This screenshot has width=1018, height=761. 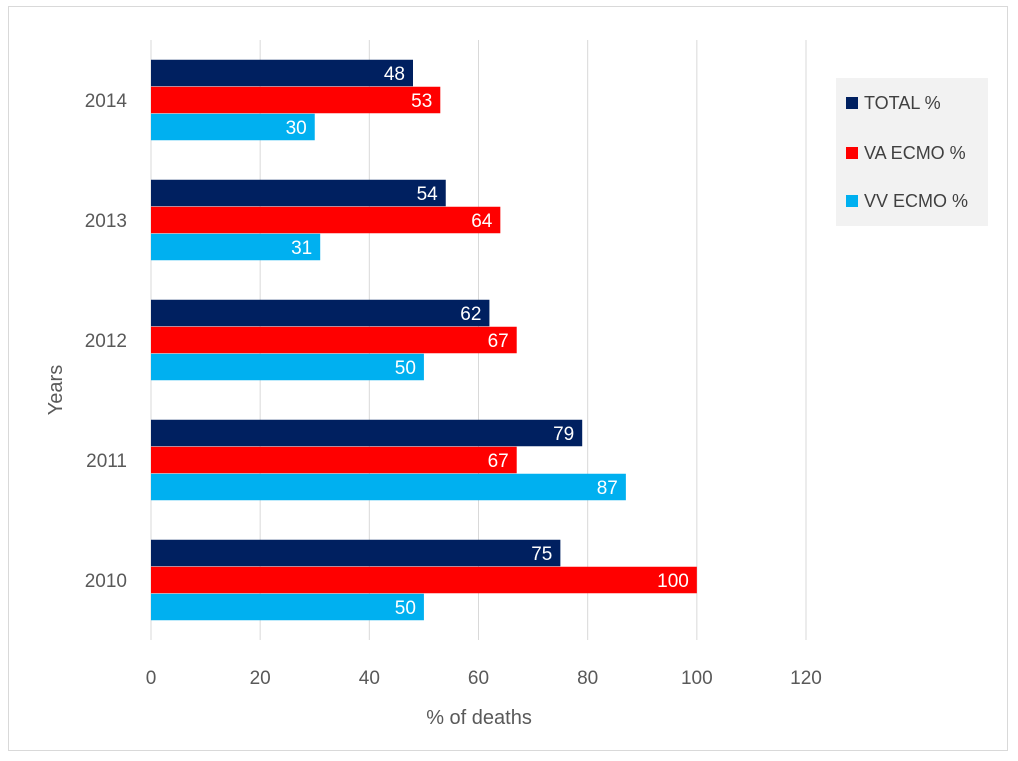 I want to click on legend: TOTAL % VA ECMO % VV ECMO %, so click(x=912, y=152).